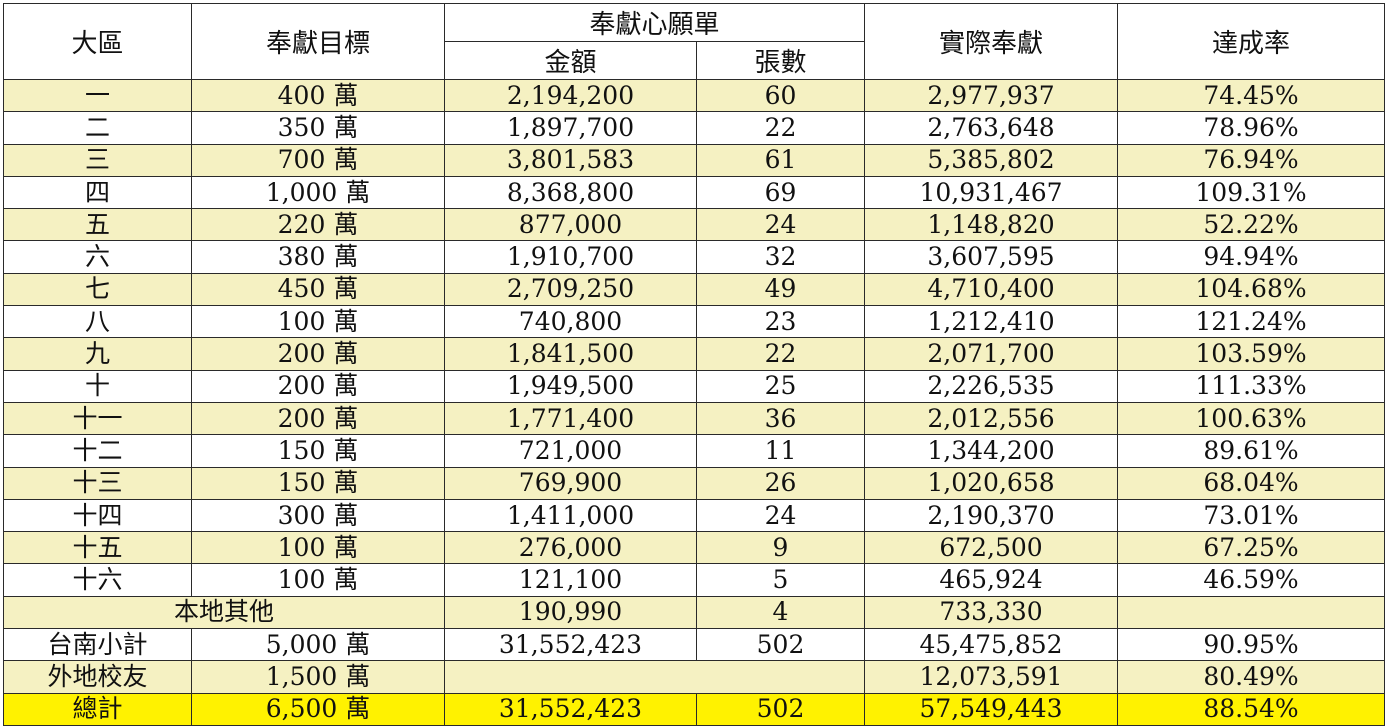 The image size is (1388, 726). What do you see at coordinates (318, 257) in the screenshot?
I see `target-cell: 380 萬` at bounding box center [318, 257].